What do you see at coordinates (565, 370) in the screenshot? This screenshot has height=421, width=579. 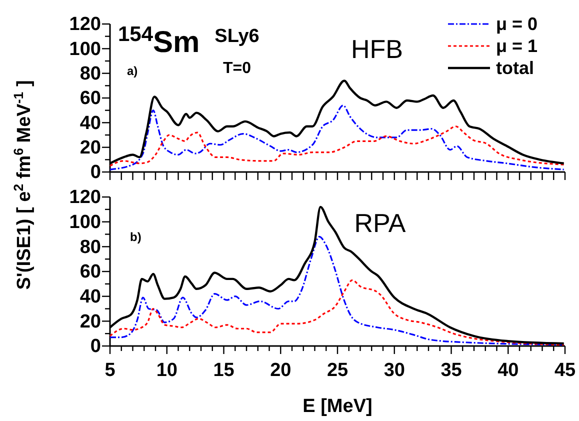 I see `x-tick-label: 45` at bounding box center [565, 370].